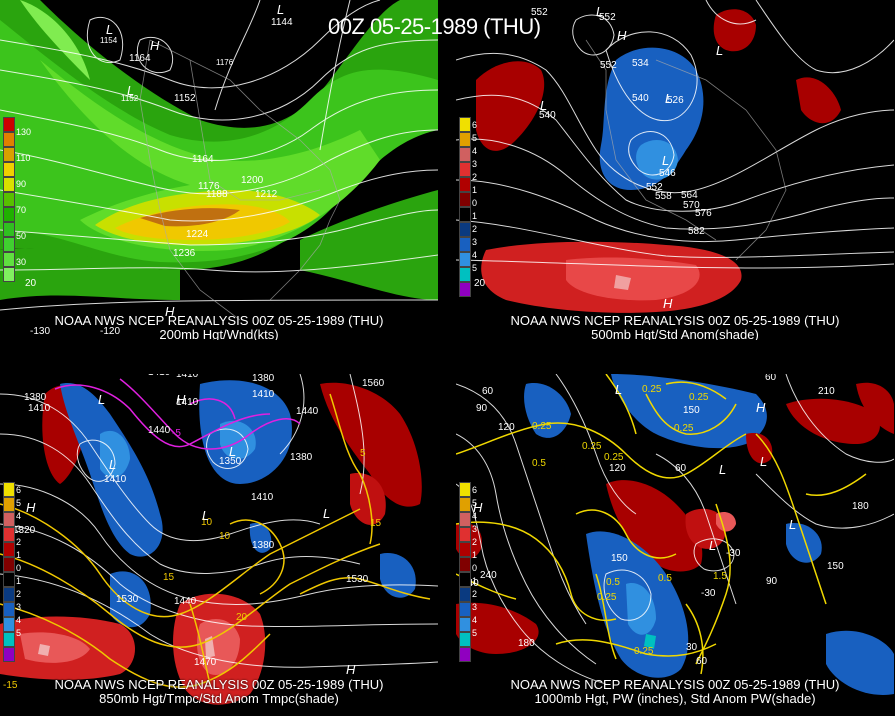 This screenshot has height=716, width=895. I want to click on svg-text: 30, so click(692, 647).